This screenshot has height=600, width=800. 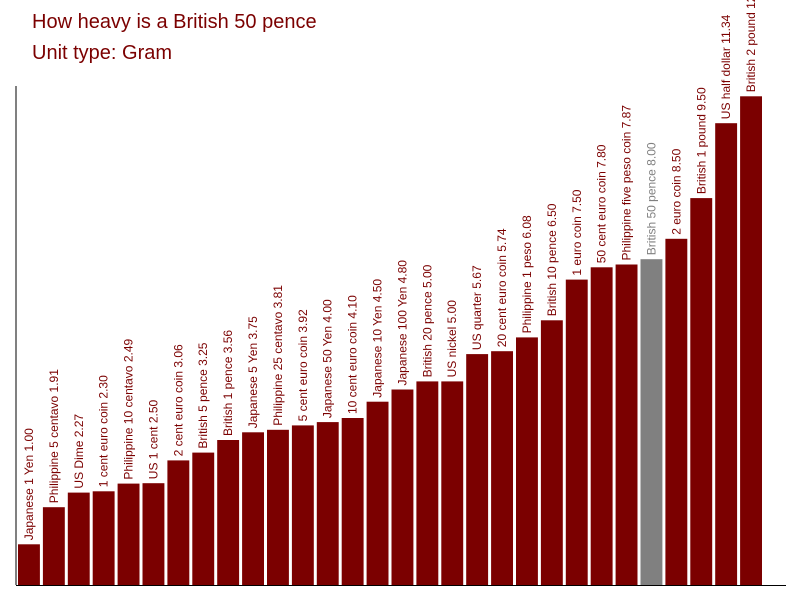 What do you see at coordinates (228, 383) in the screenshot?
I see `bar-data-label: British 1 pence 3.56` at bounding box center [228, 383].